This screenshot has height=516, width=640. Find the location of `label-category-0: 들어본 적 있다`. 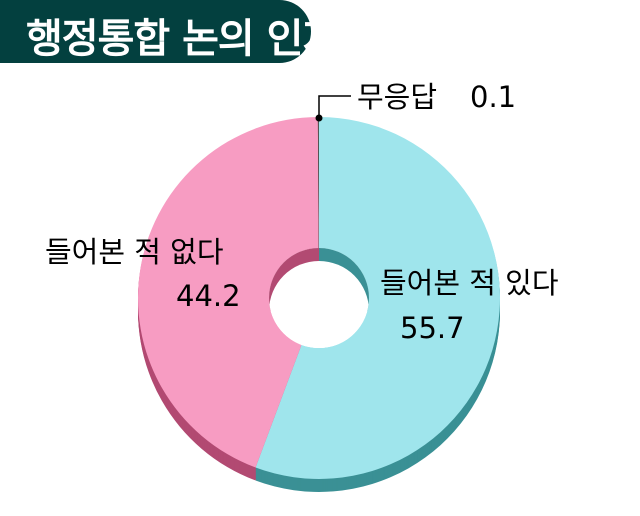

label-category-0: 들어본 적 있다 is located at coordinates (469, 283).